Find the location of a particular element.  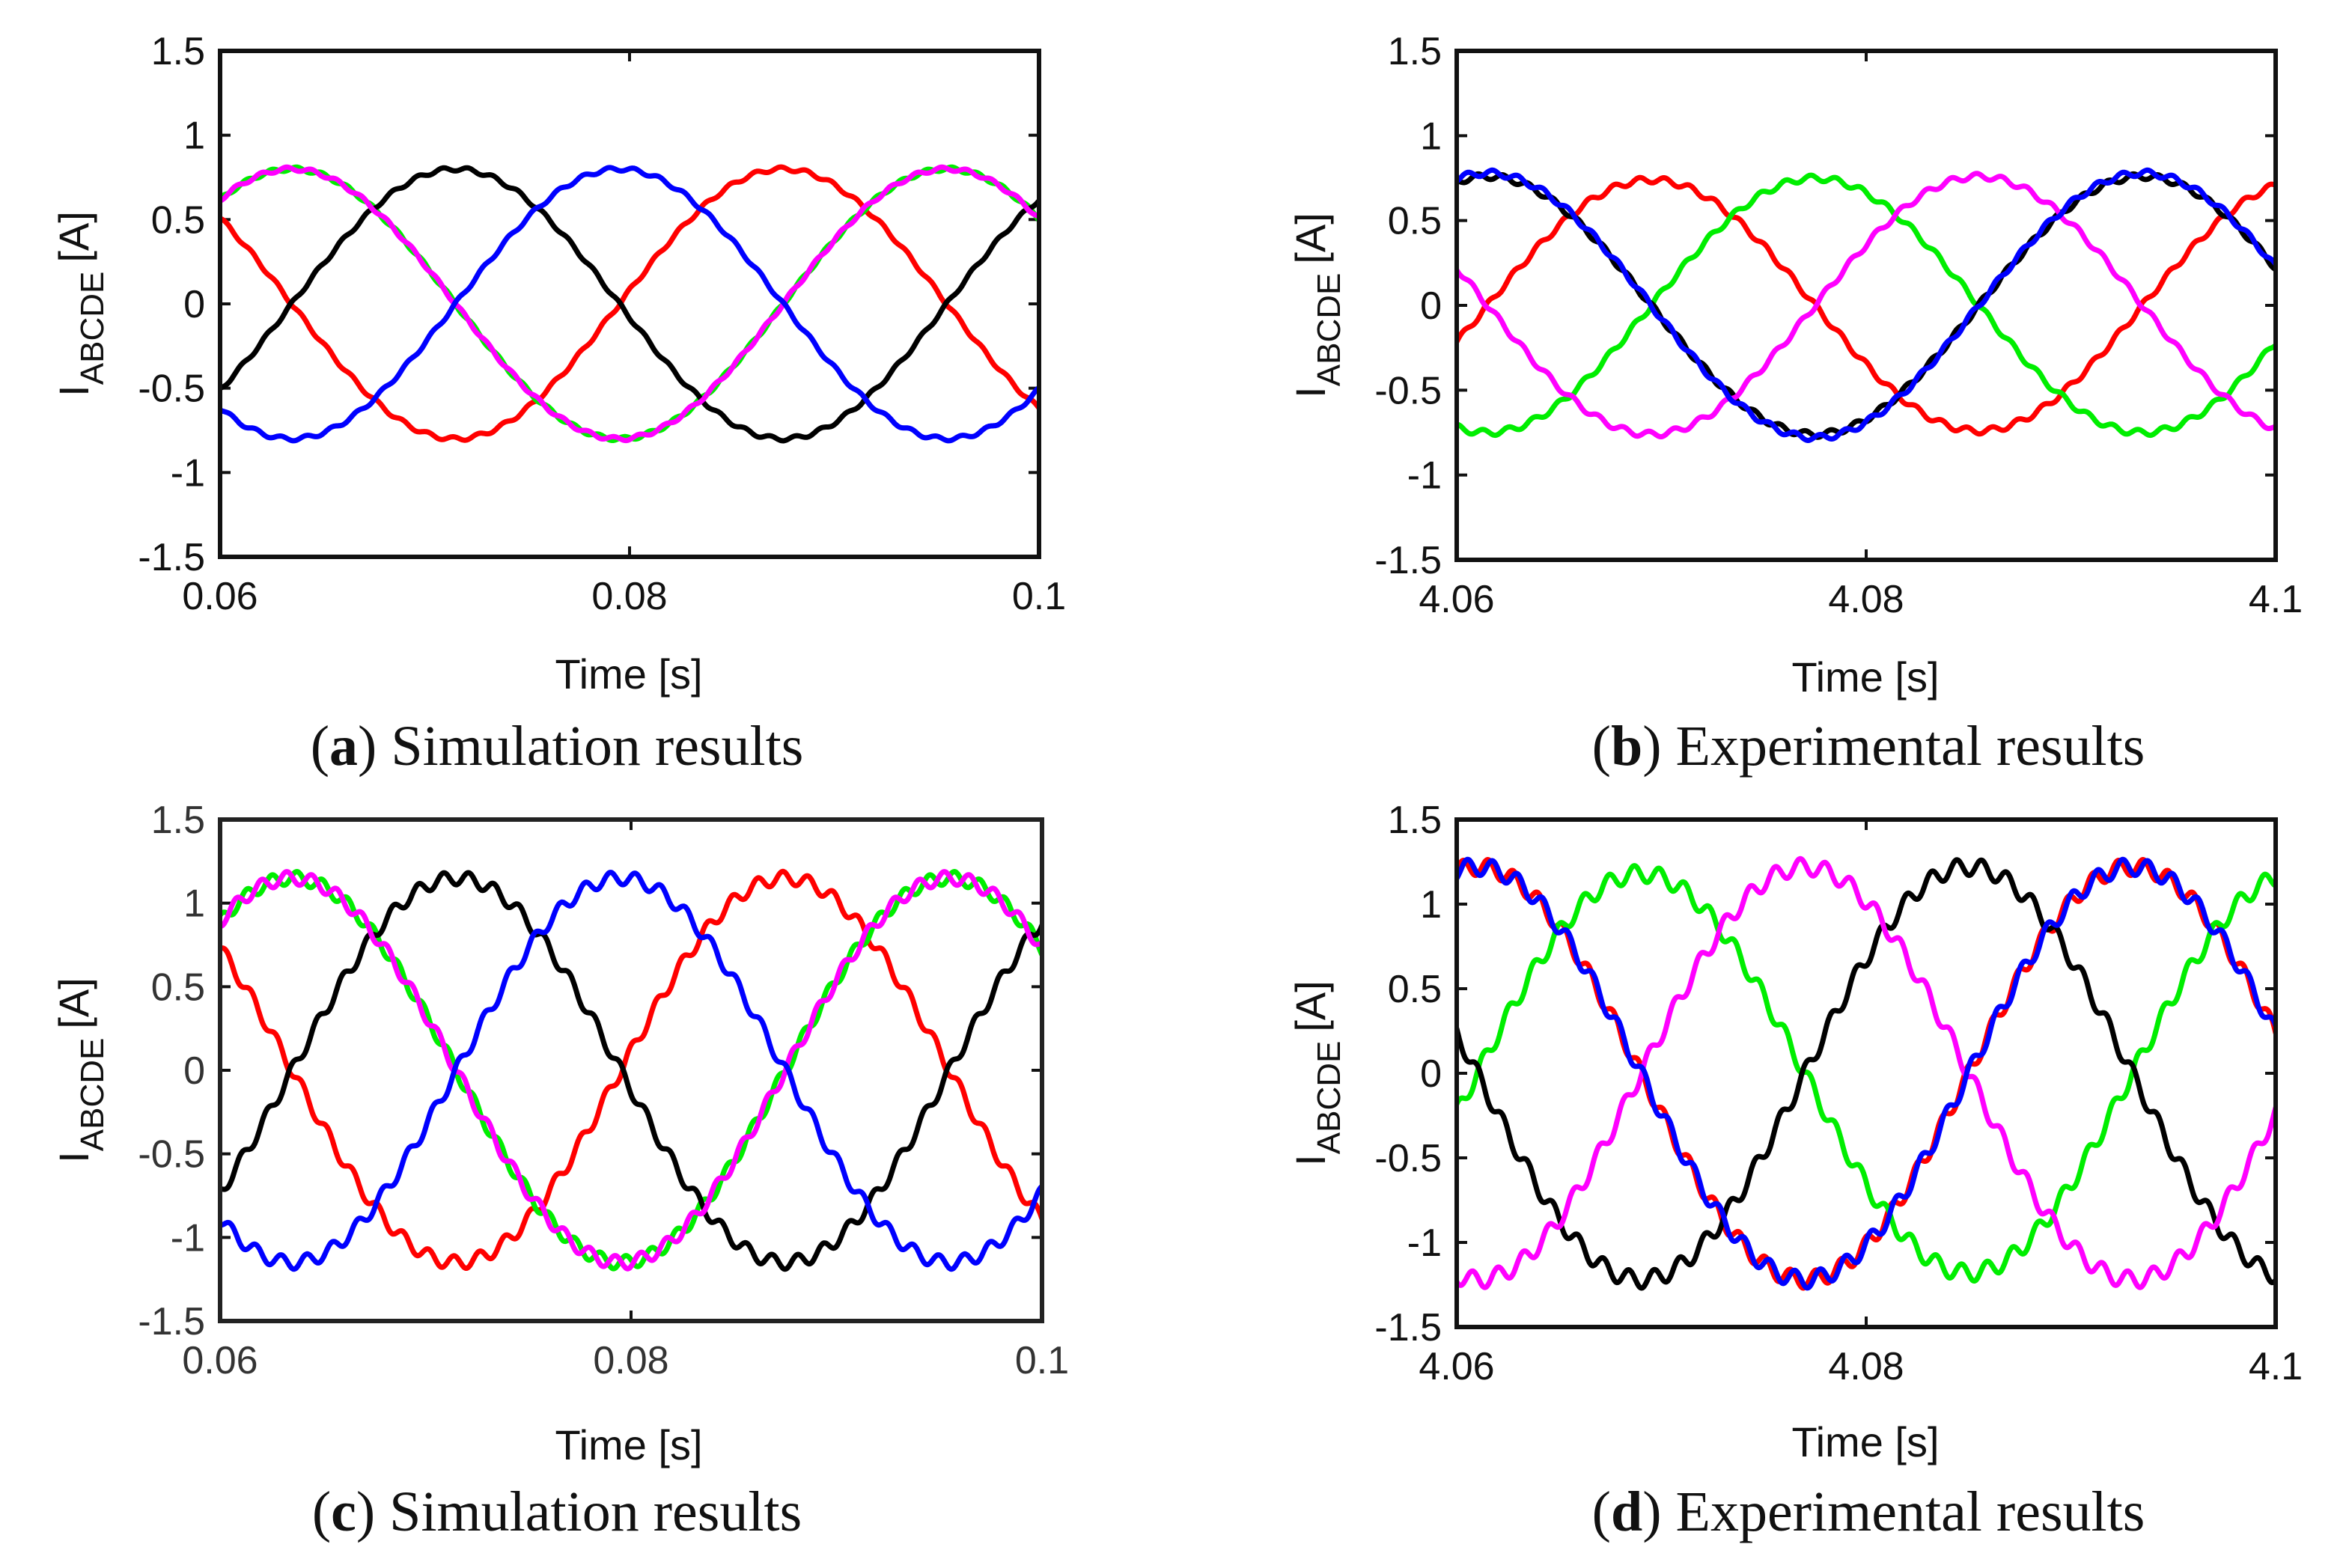

panel-caption: (d) Experimental results is located at coordinates (1868, 1511).